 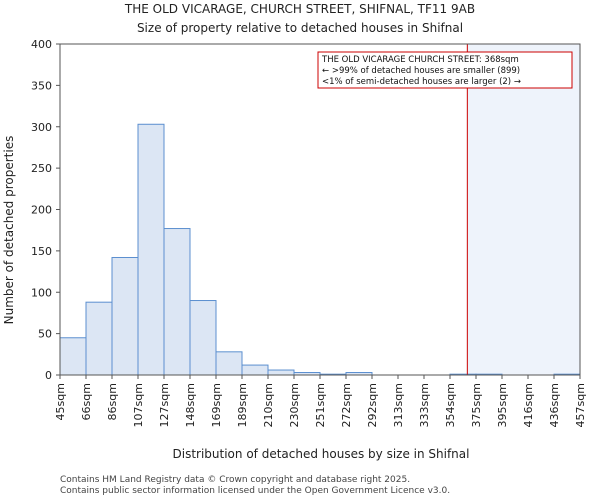 I want to click on x-tick-label: 107sqm, so click(x=138, y=405).